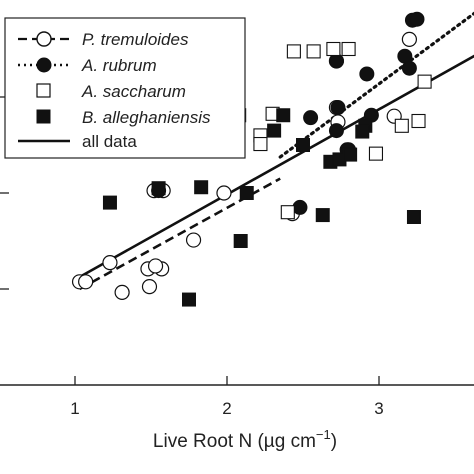 This screenshot has height=474, width=474. Describe the element at coordinates (376, 85) in the screenshot. I see `fit-line-dotted` at that location.